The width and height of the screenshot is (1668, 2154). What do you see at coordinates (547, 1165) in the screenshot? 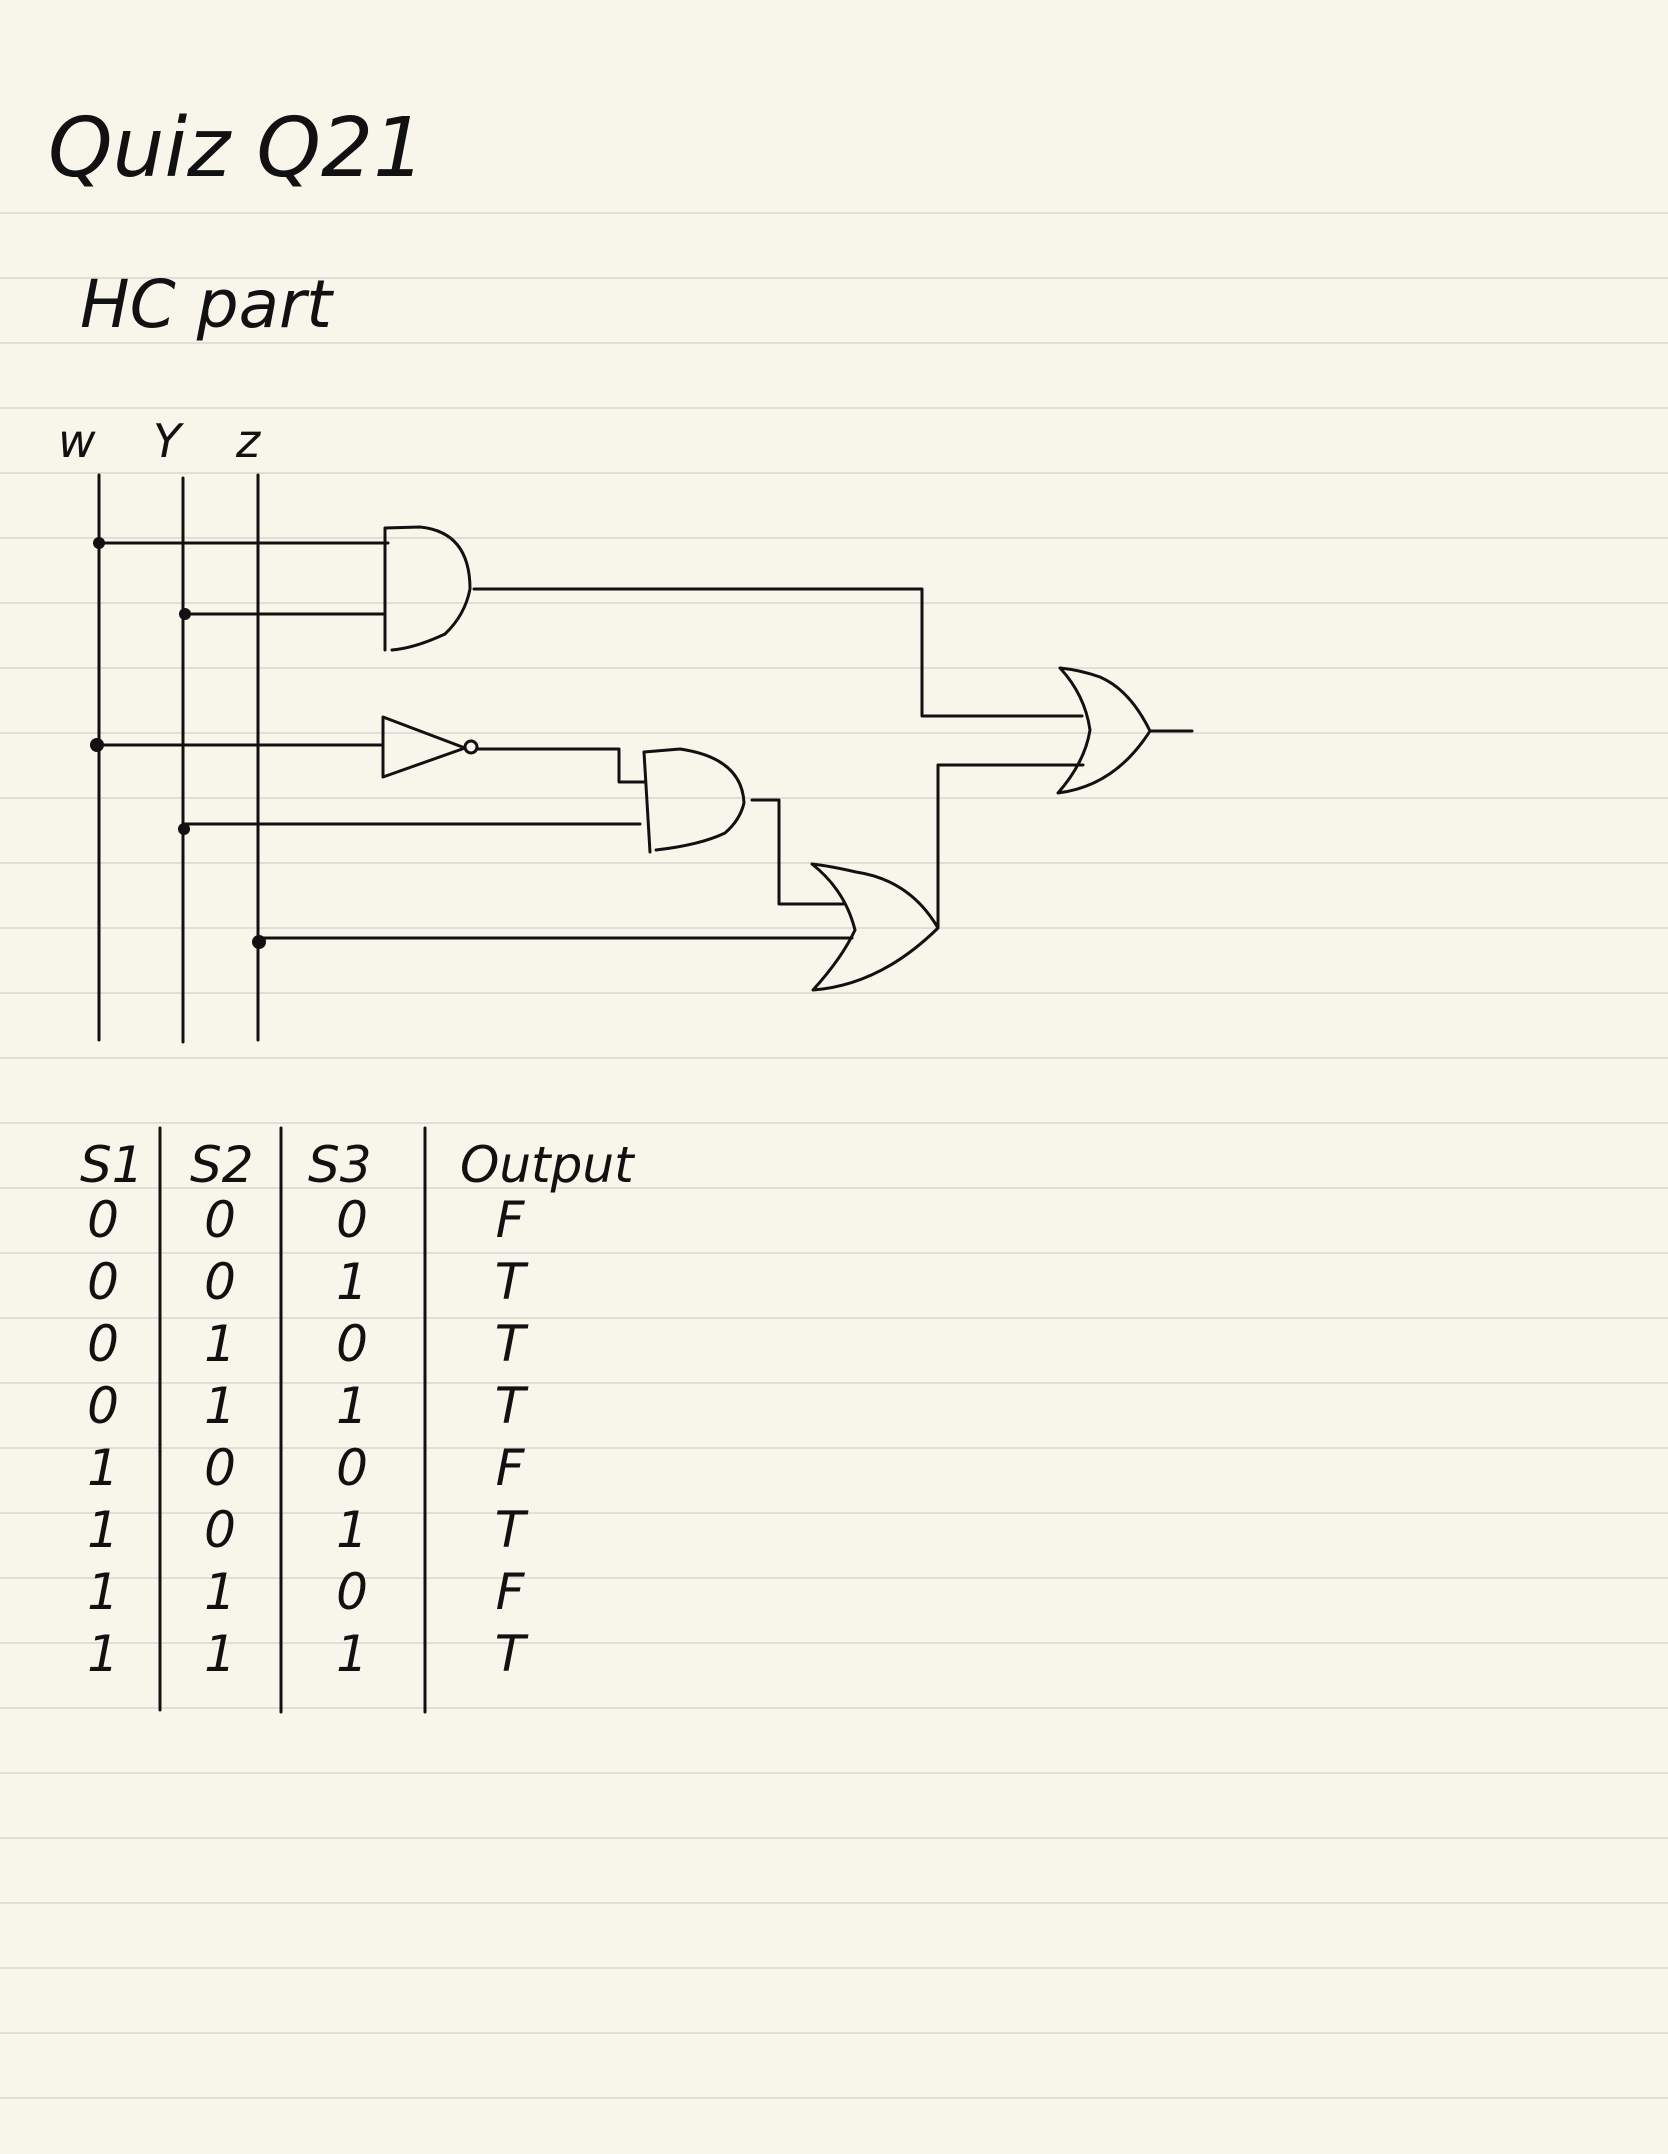
I see `table-header-output: Output` at bounding box center [547, 1165].